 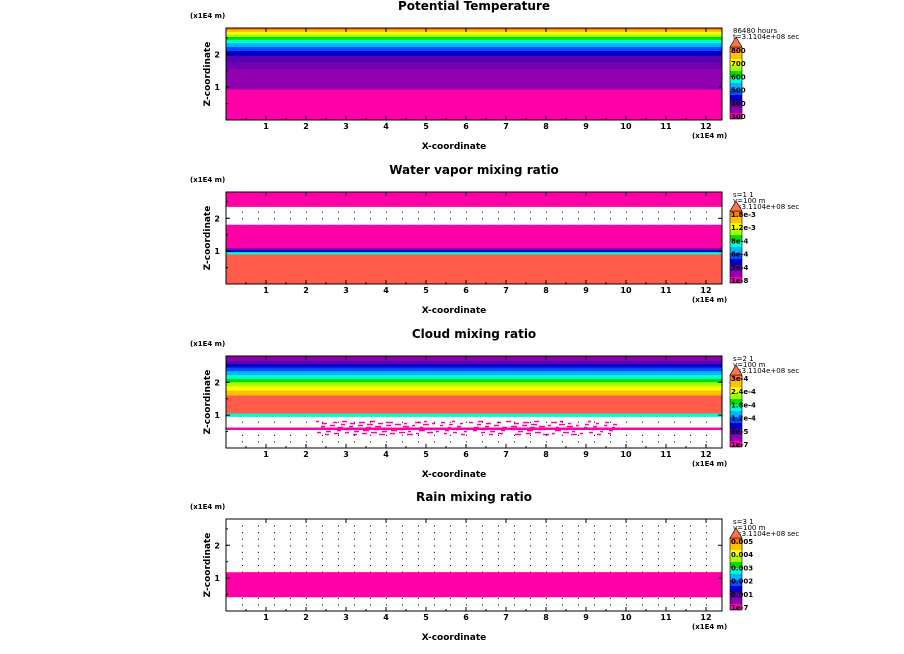 What do you see at coordinates (743, 405) in the screenshot?
I see `colorbar-label: 1.8e-4` at bounding box center [743, 405].